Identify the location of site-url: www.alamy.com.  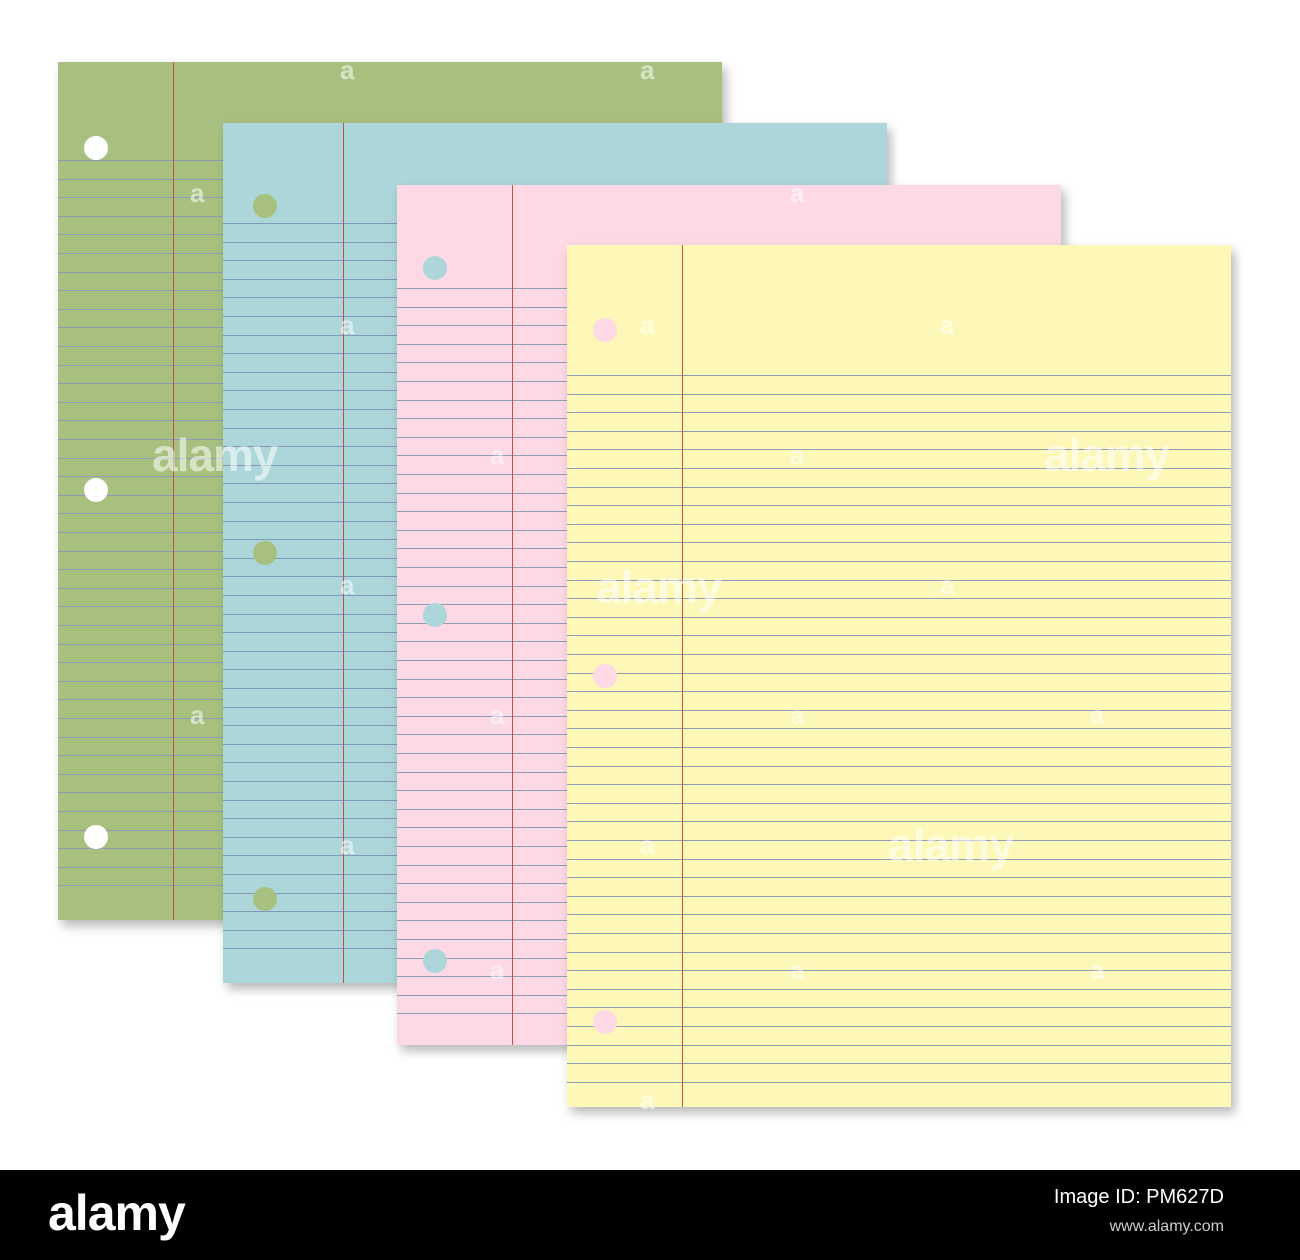
(1166, 1226).